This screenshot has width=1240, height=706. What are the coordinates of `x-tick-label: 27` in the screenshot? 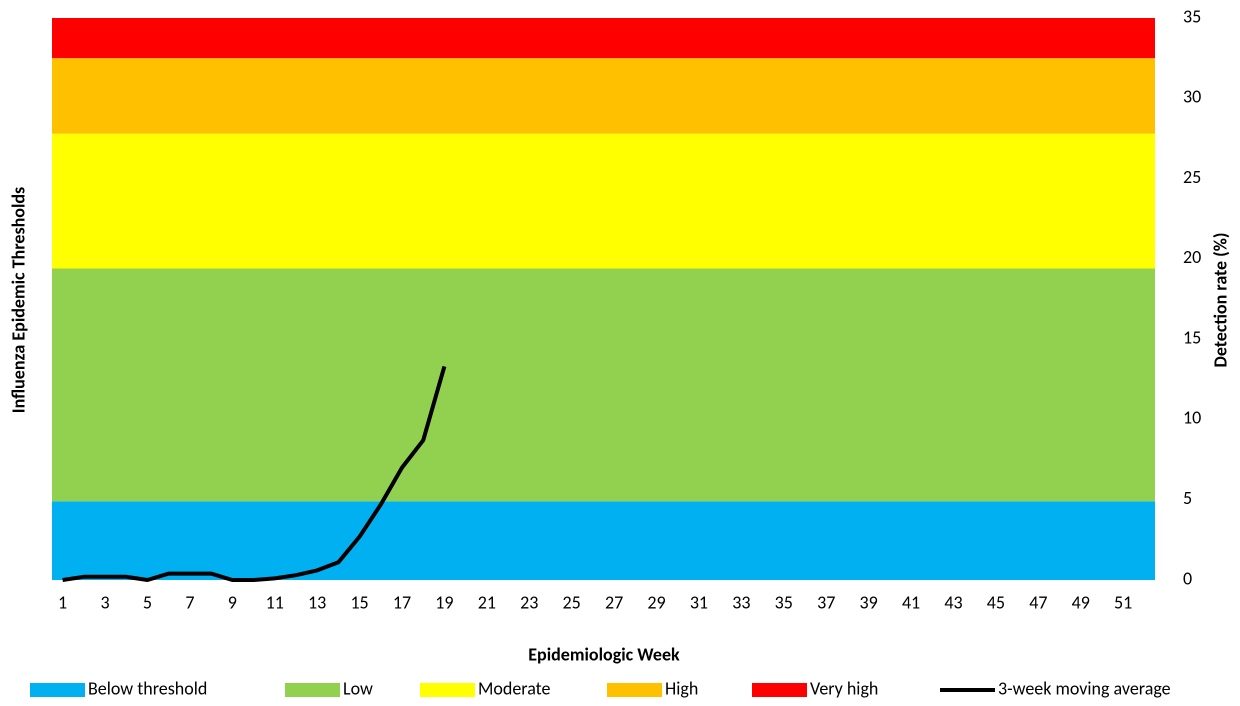 It's located at (614, 602).